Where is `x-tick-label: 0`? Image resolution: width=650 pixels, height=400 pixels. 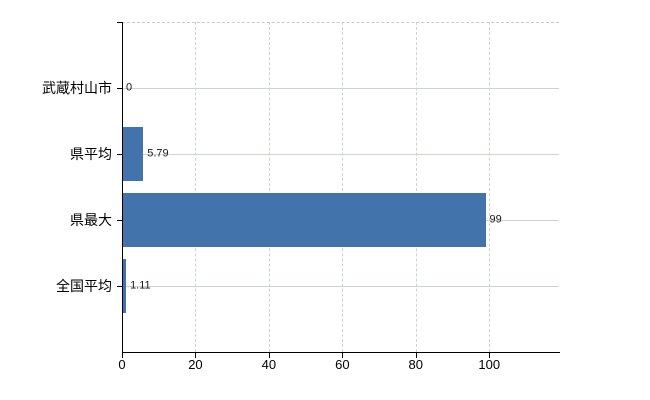 x-tick-label: 0 is located at coordinates (122, 364).